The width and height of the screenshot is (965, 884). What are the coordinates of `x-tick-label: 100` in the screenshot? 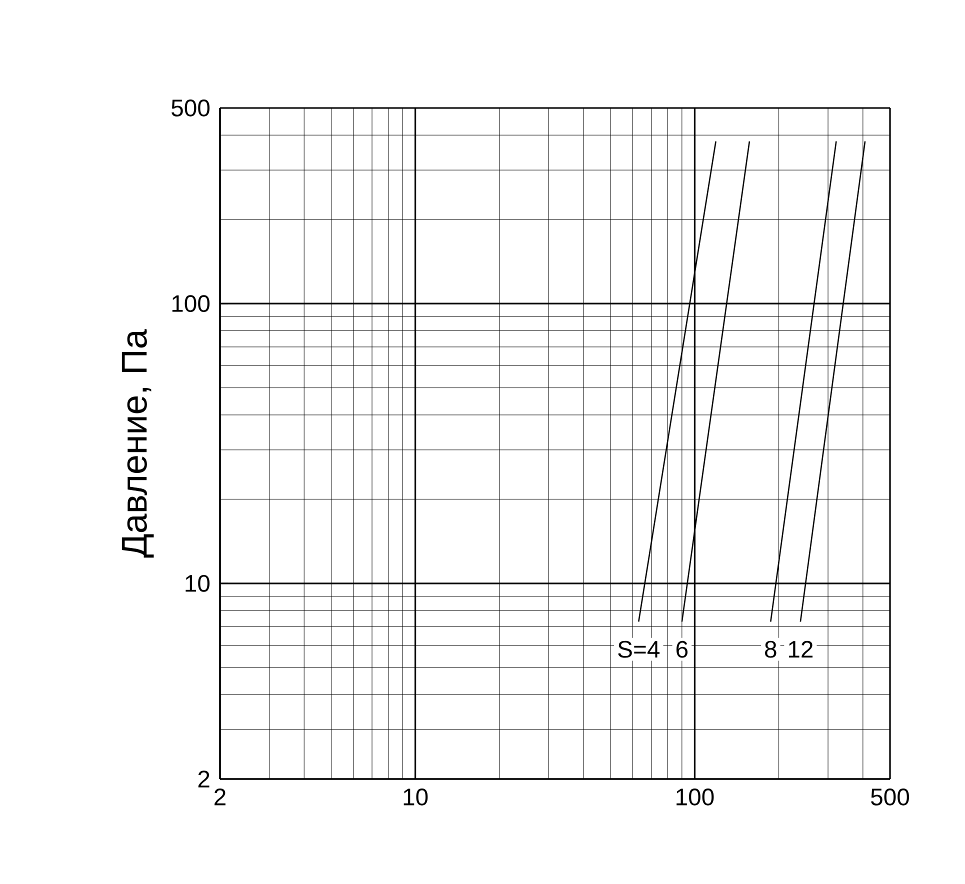 It's located at (695, 797).